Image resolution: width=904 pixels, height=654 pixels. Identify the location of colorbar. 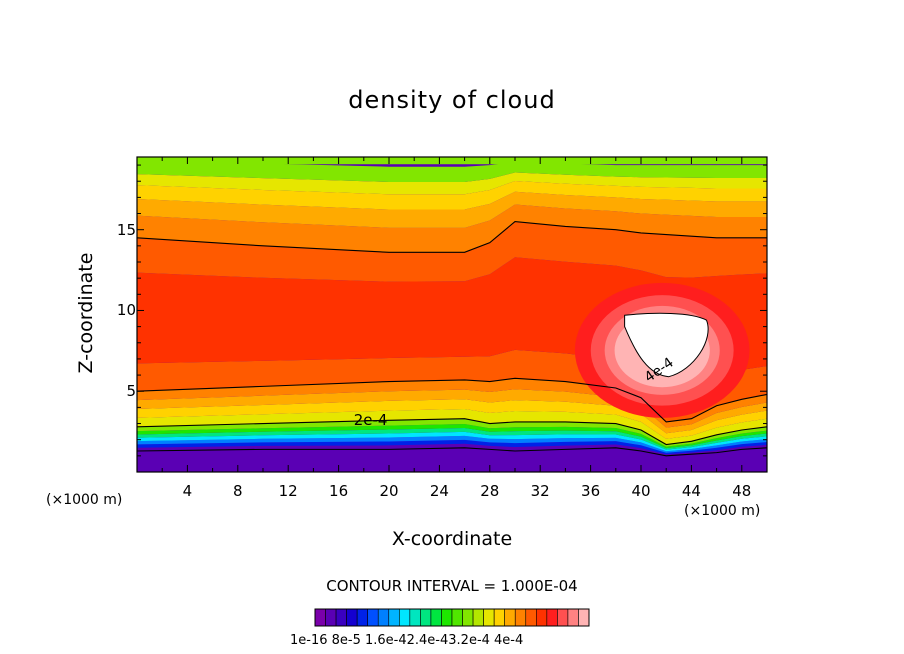
(452, 617).